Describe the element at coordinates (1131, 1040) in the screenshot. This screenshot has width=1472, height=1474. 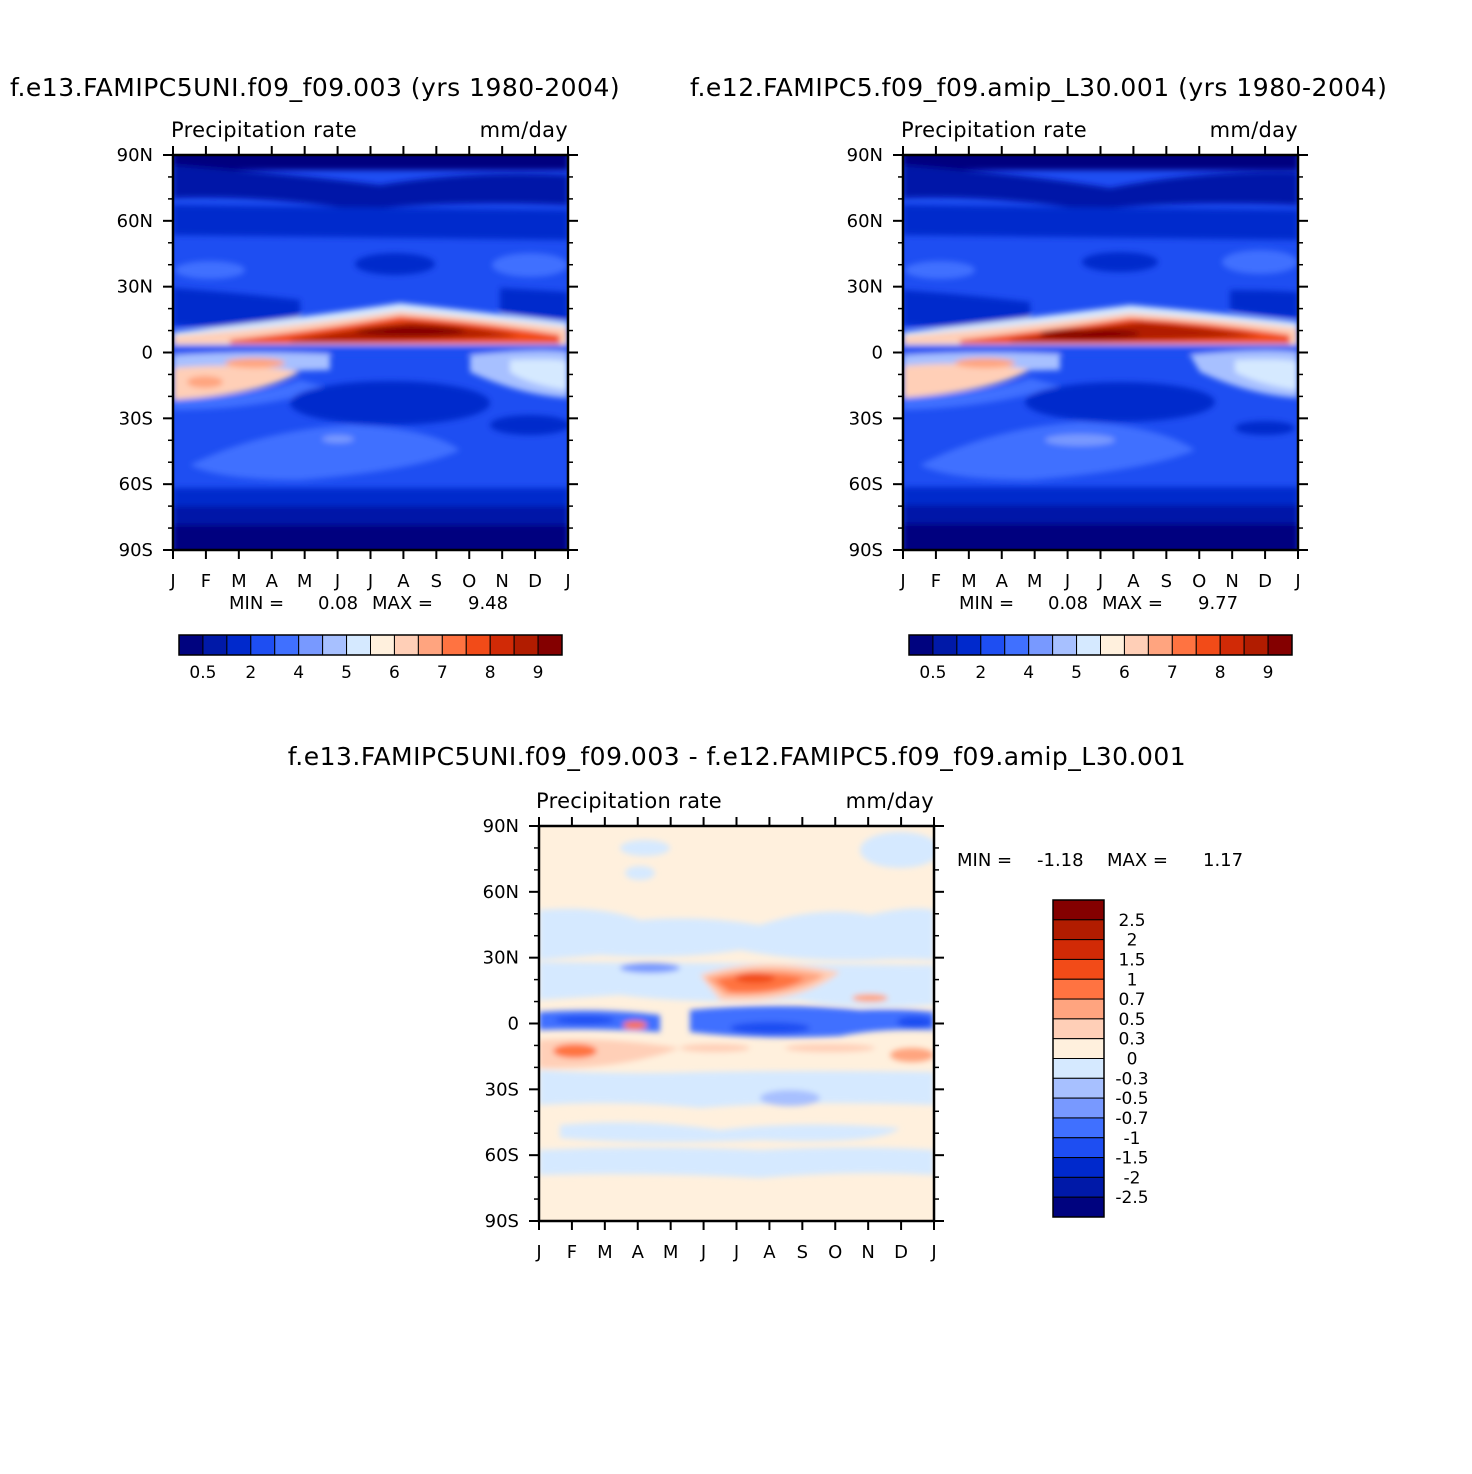
I see `colorbar-label: 0.3` at that location.